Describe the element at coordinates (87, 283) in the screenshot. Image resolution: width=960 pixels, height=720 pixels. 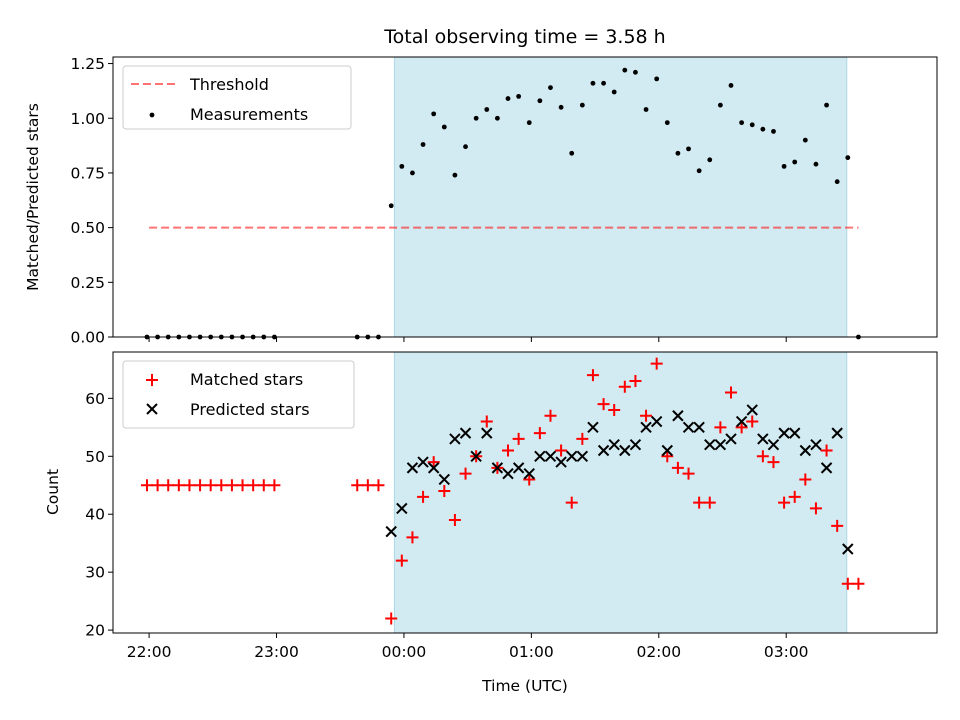
I see `top-y-tick-label: 0.25` at that location.